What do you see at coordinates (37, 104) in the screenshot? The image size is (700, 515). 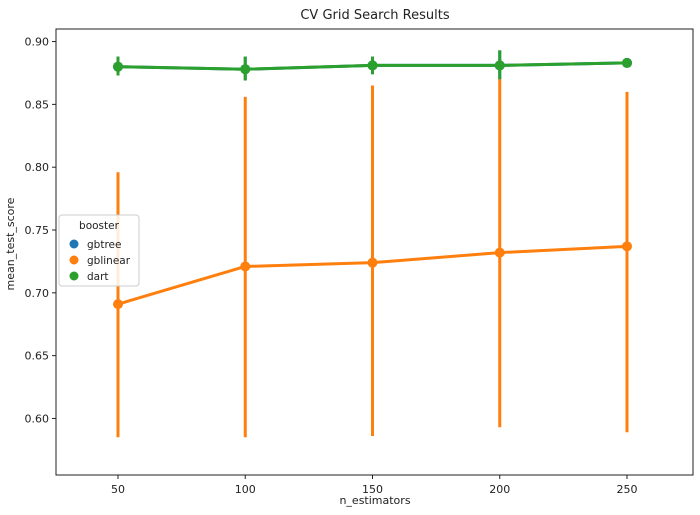 I see `y-tick-label: 0.85` at bounding box center [37, 104].